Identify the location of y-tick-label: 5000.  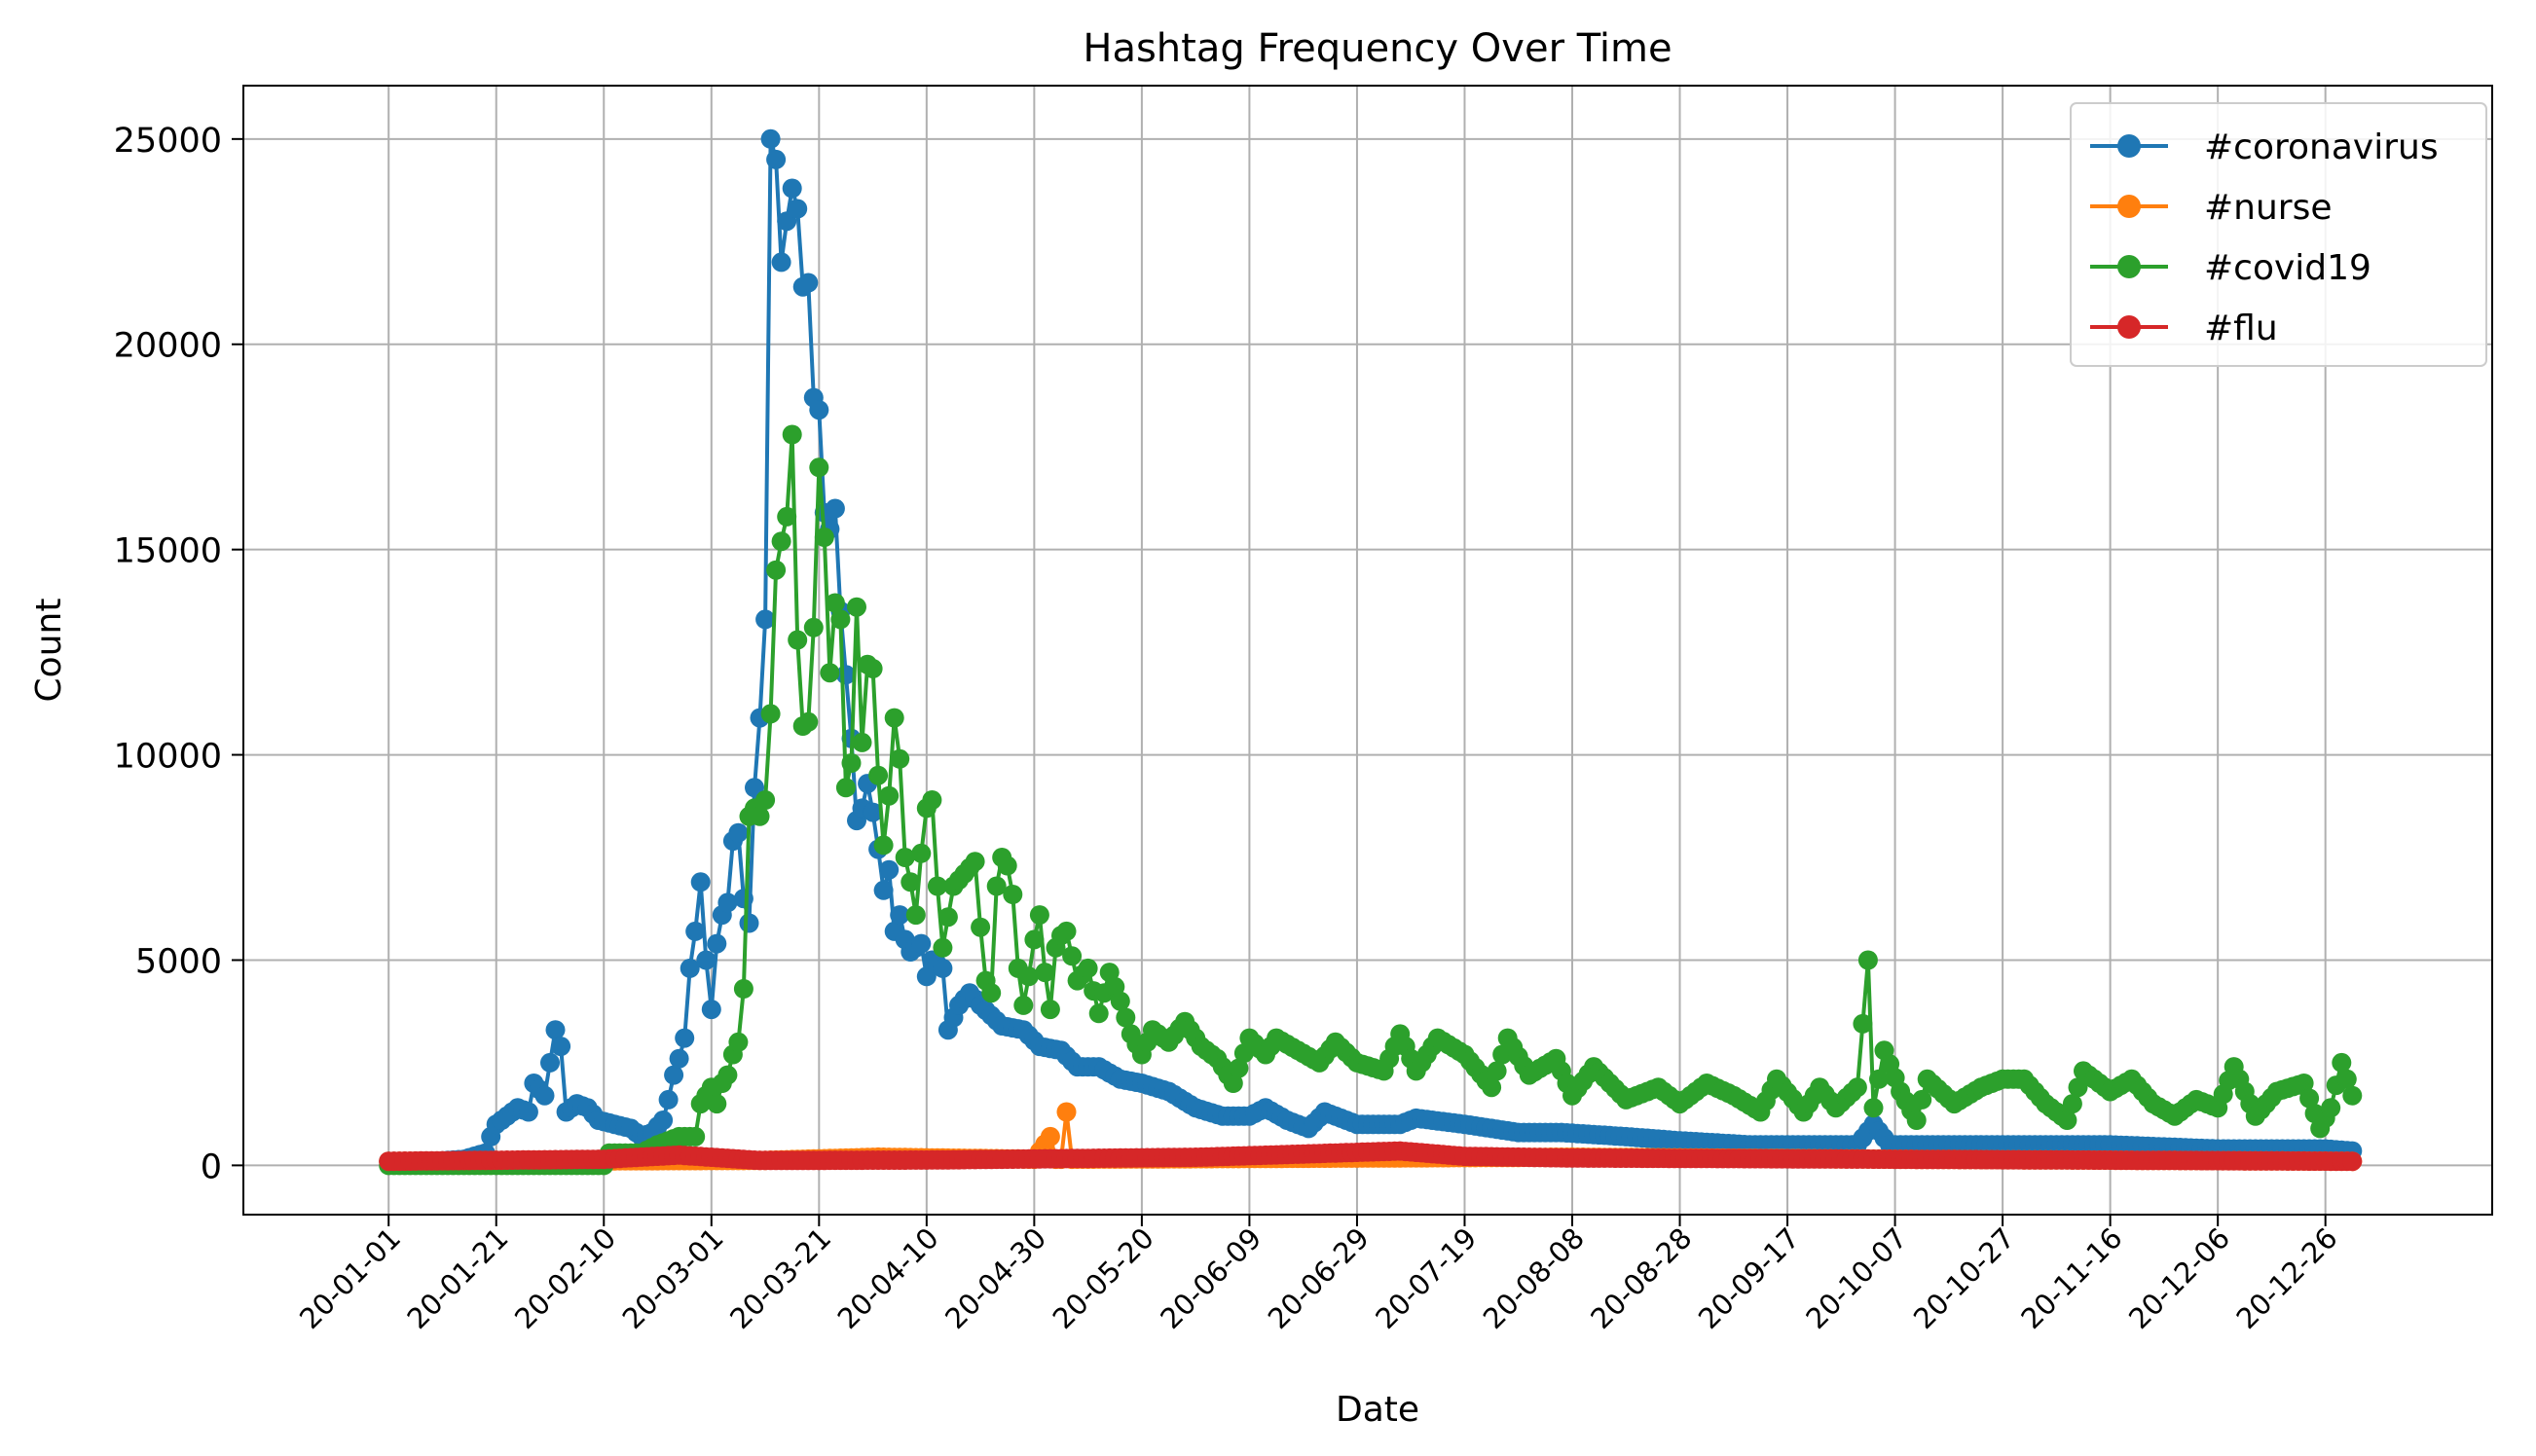
(178, 961).